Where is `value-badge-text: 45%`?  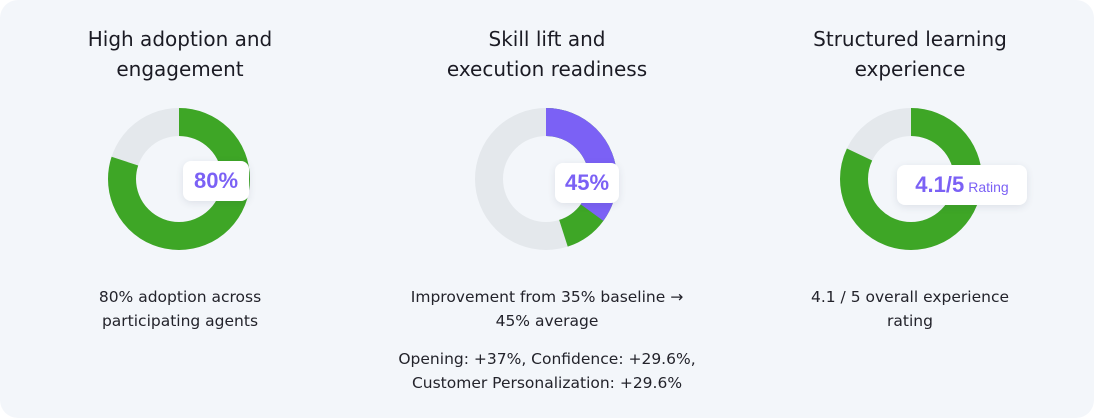 value-badge-text: 45% is located at coordinates (587, 182).